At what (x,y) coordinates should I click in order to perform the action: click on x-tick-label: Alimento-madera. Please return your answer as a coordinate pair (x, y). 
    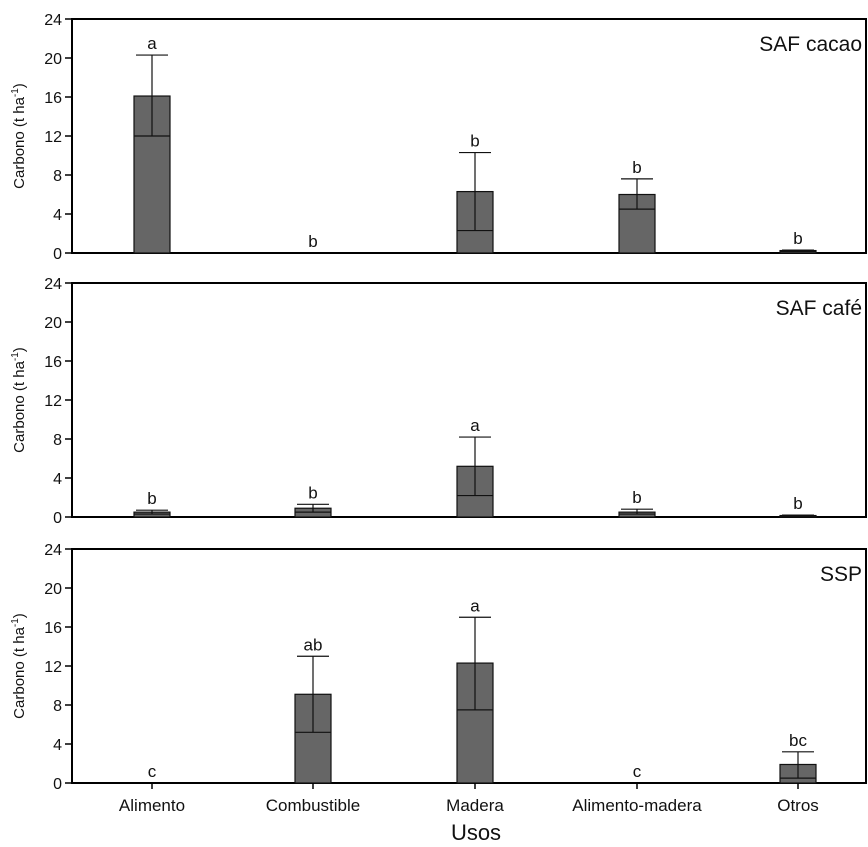
    Looking at the image, I should click on (637, 805).